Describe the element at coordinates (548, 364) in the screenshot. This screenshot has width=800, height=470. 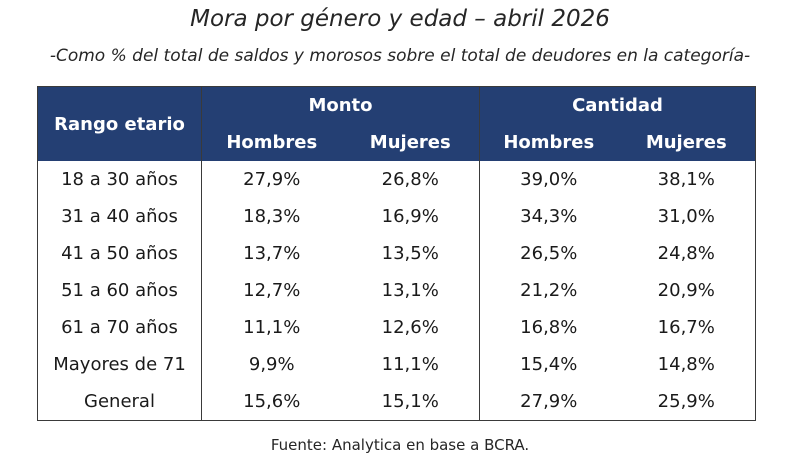
I see `cell-cantidad-hombres: 15,4%` at that location.